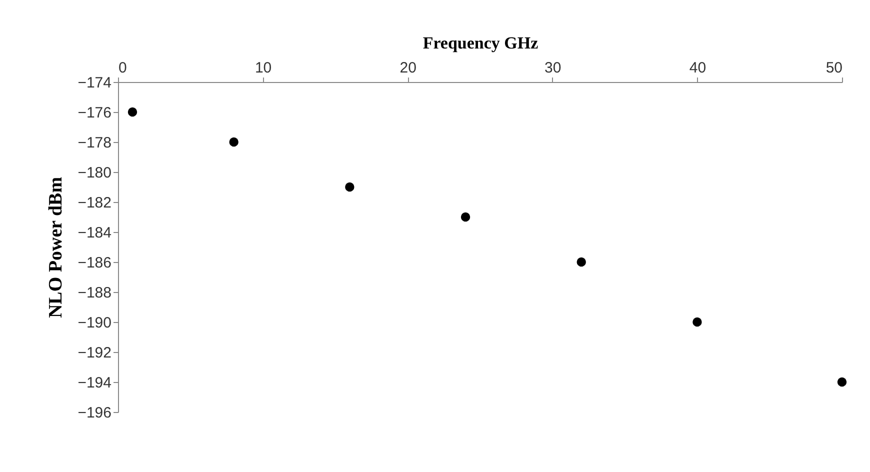 This screenshot has height=472, width=870. What do you see at coordinates (95, 233) in the screenshot?
I see `y-tick-label: −184` at bounding box center [95, 233].